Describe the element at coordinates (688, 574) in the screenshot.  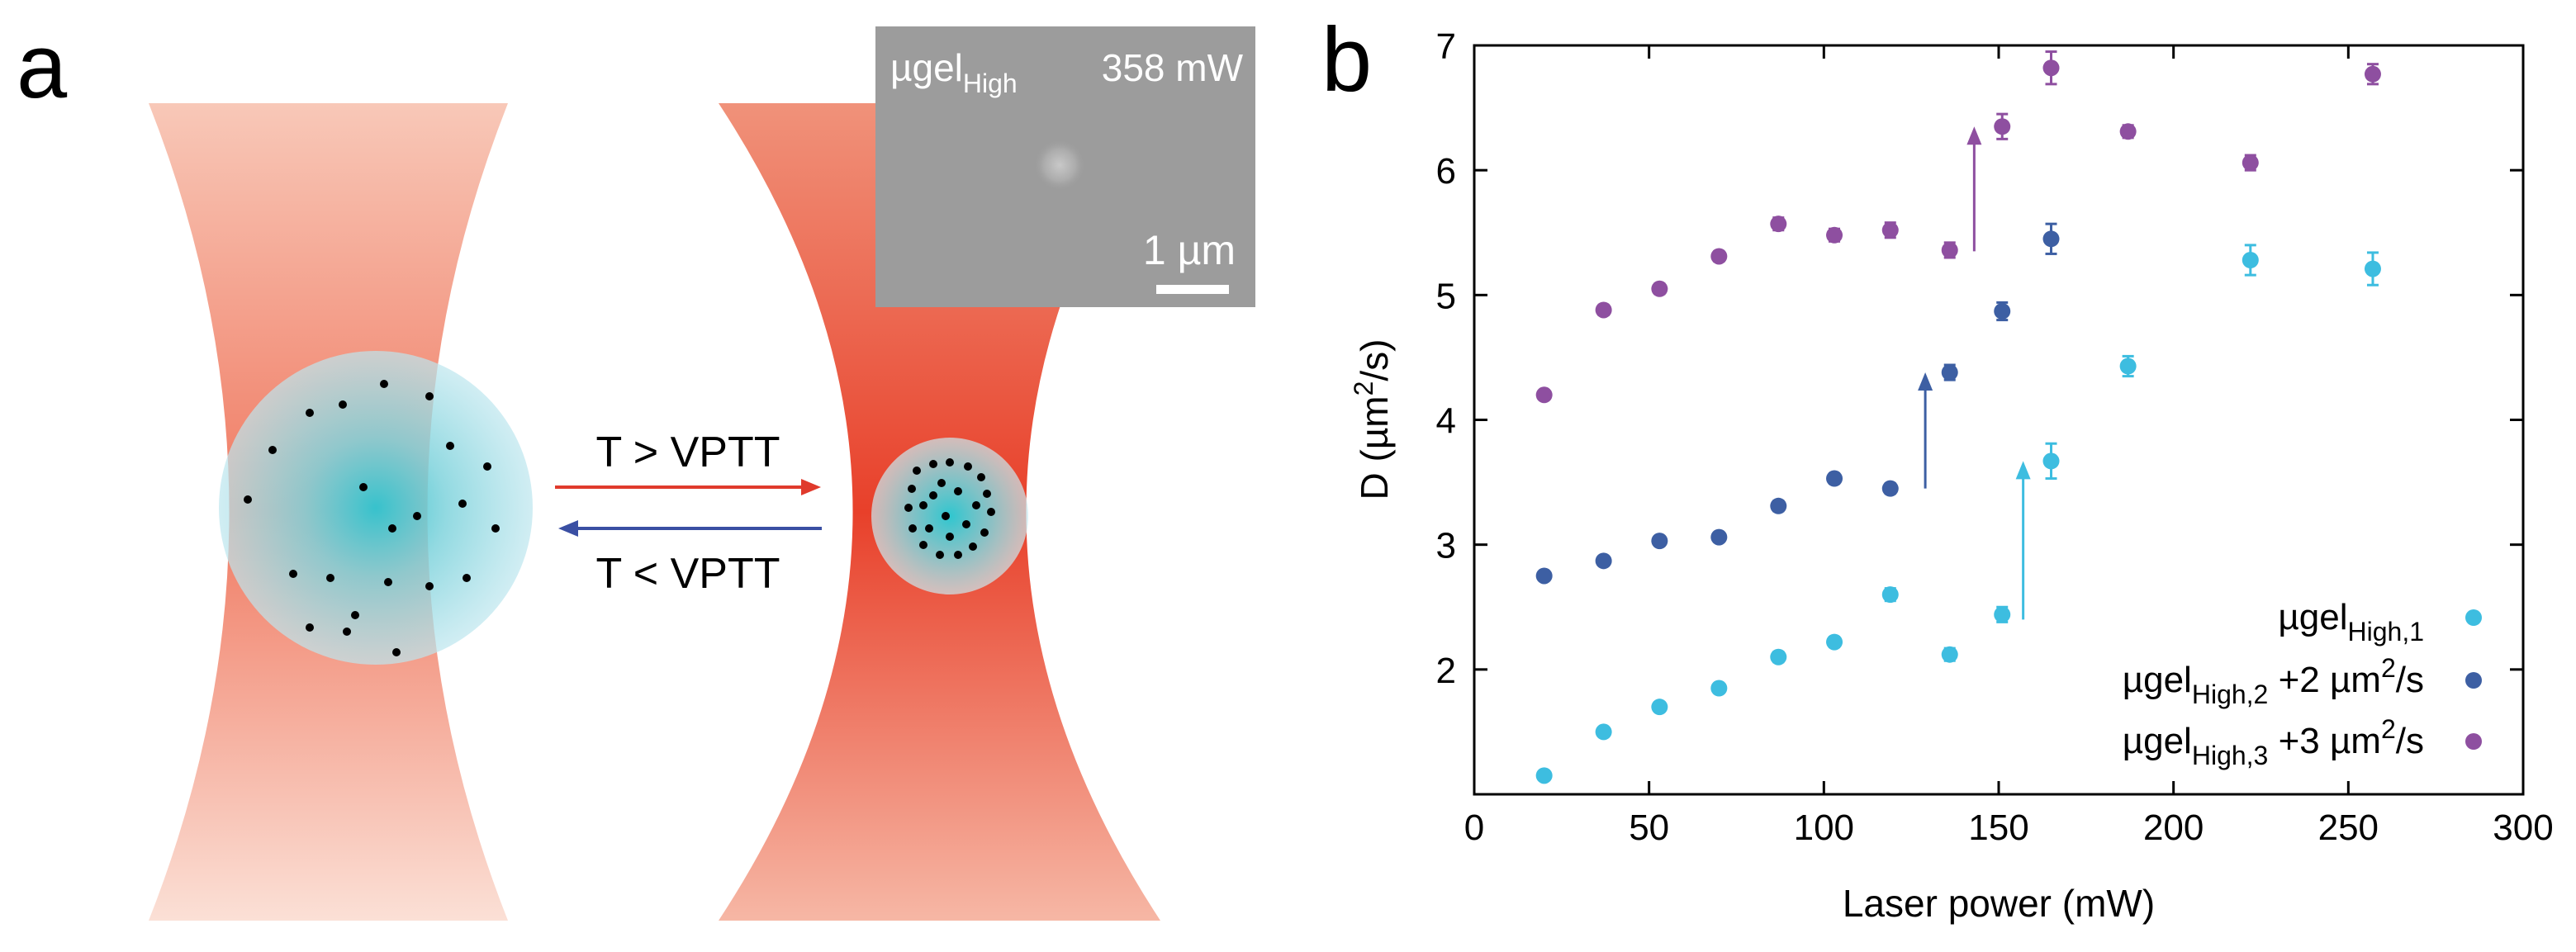
I see `cooling-label: T < VPTT` at that location.